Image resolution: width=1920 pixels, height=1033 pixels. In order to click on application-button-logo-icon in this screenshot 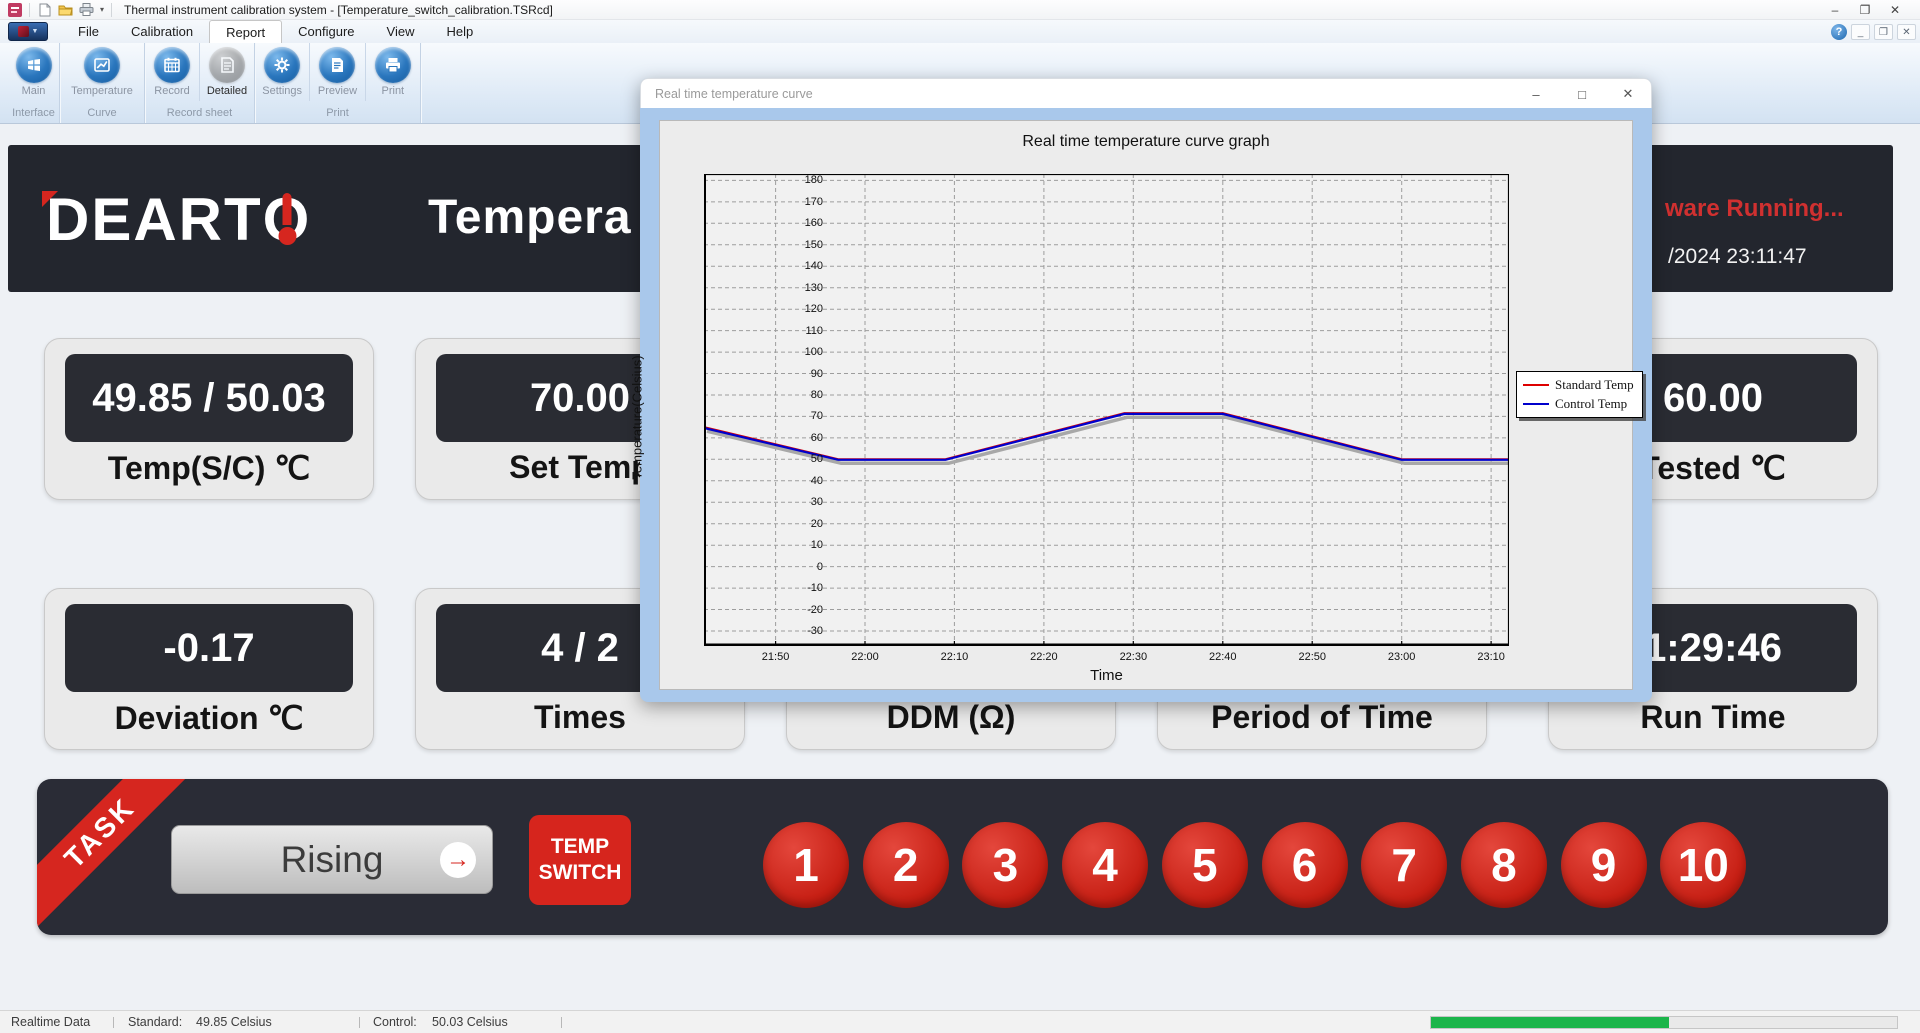, I will do `click(23, 31)`.